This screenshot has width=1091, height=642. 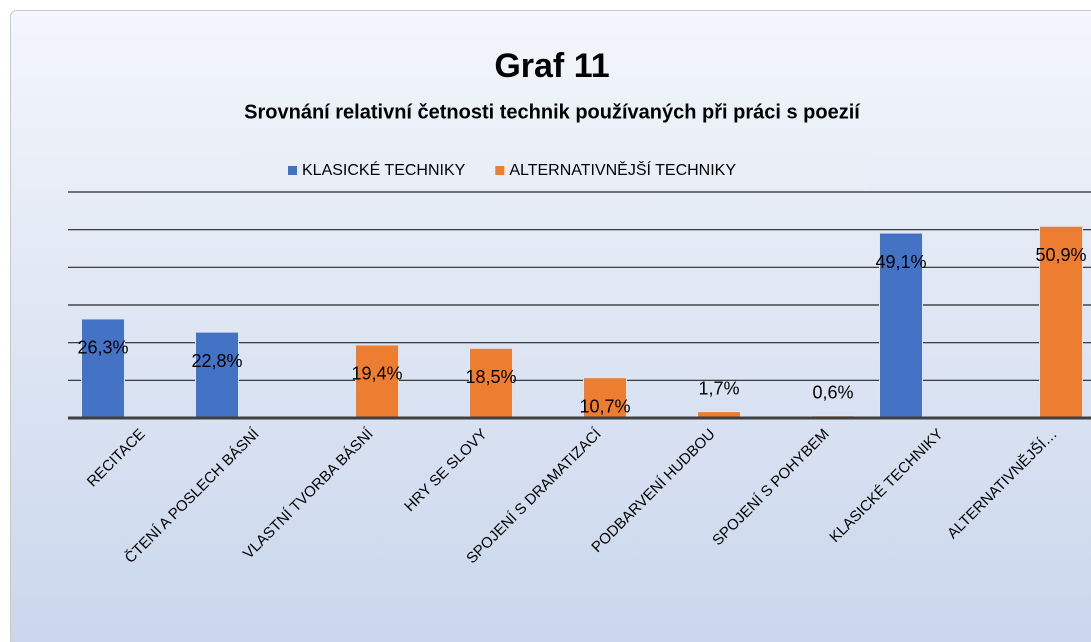 I want to click on legend-label: KLASICKÉ TECHNIKY, so click(x=384, y=169).